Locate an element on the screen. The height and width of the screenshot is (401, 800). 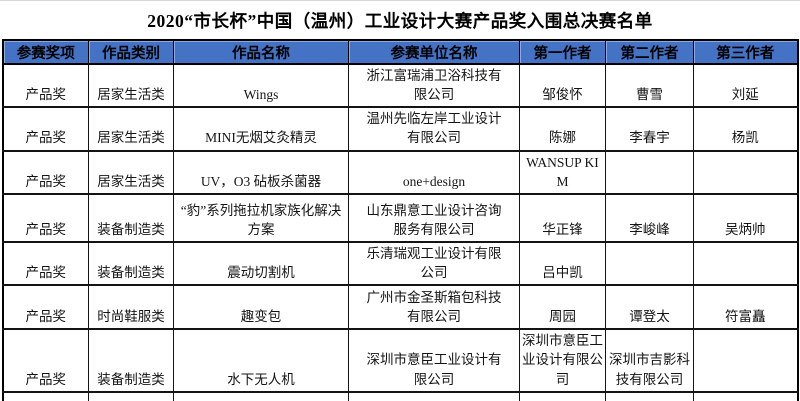
cell-work-name: 一体式防护服 is located at coordinates (261, 395).